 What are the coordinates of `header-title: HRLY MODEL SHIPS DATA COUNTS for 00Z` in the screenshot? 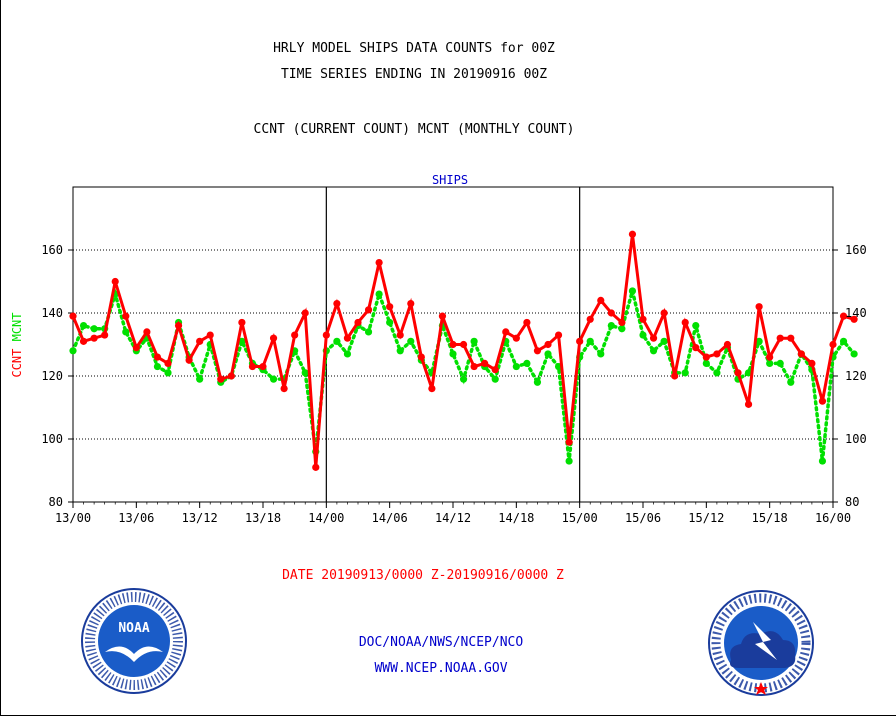 It's located at (414, 48).